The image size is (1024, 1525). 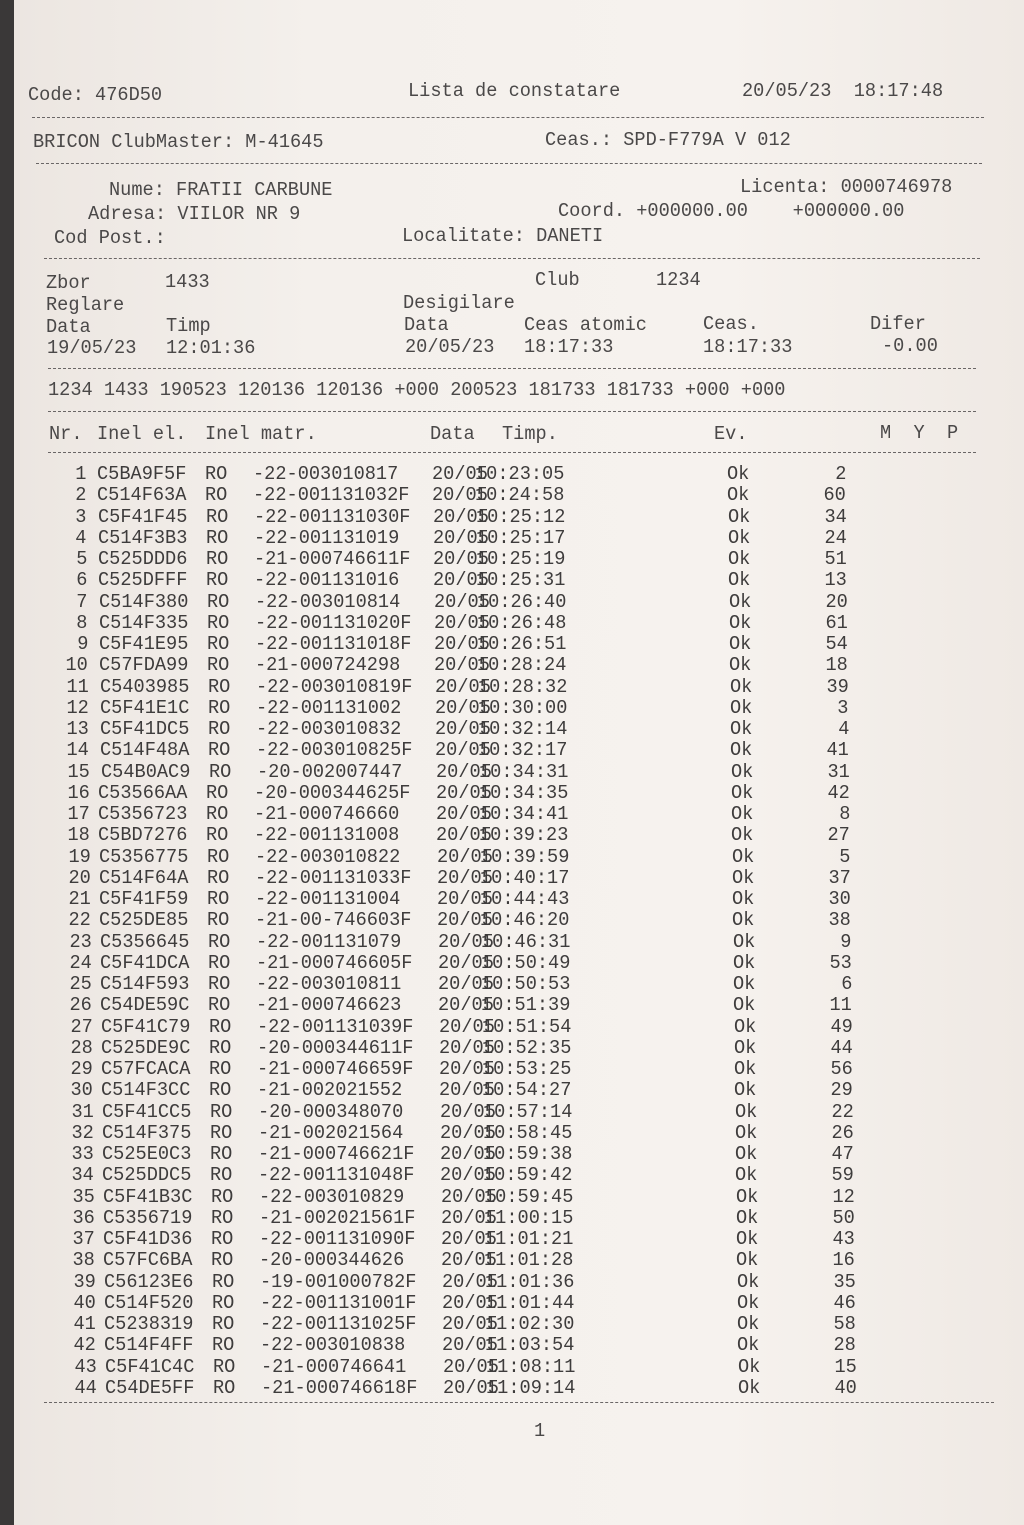 What do you see at coordinates (79, 899) in the screenshot?
I see `row-nr: 21` at bounding box center [79, 899].